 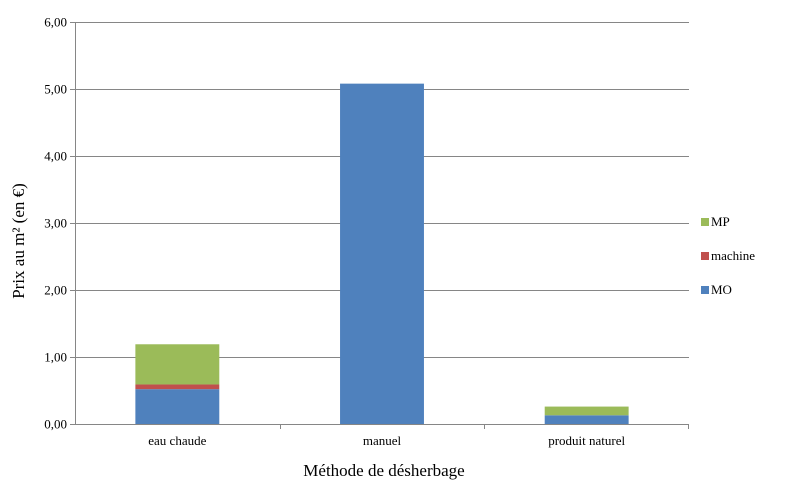 What do you see at coordinates (55, 357) in the screenshot?
I see `y-tick-label: 1,00` at bounding box center [55, 357].